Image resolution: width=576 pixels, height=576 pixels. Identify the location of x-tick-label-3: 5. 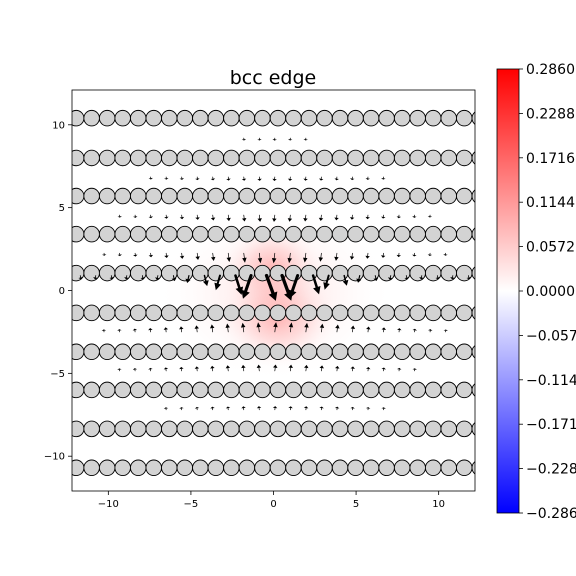
(356, 504).